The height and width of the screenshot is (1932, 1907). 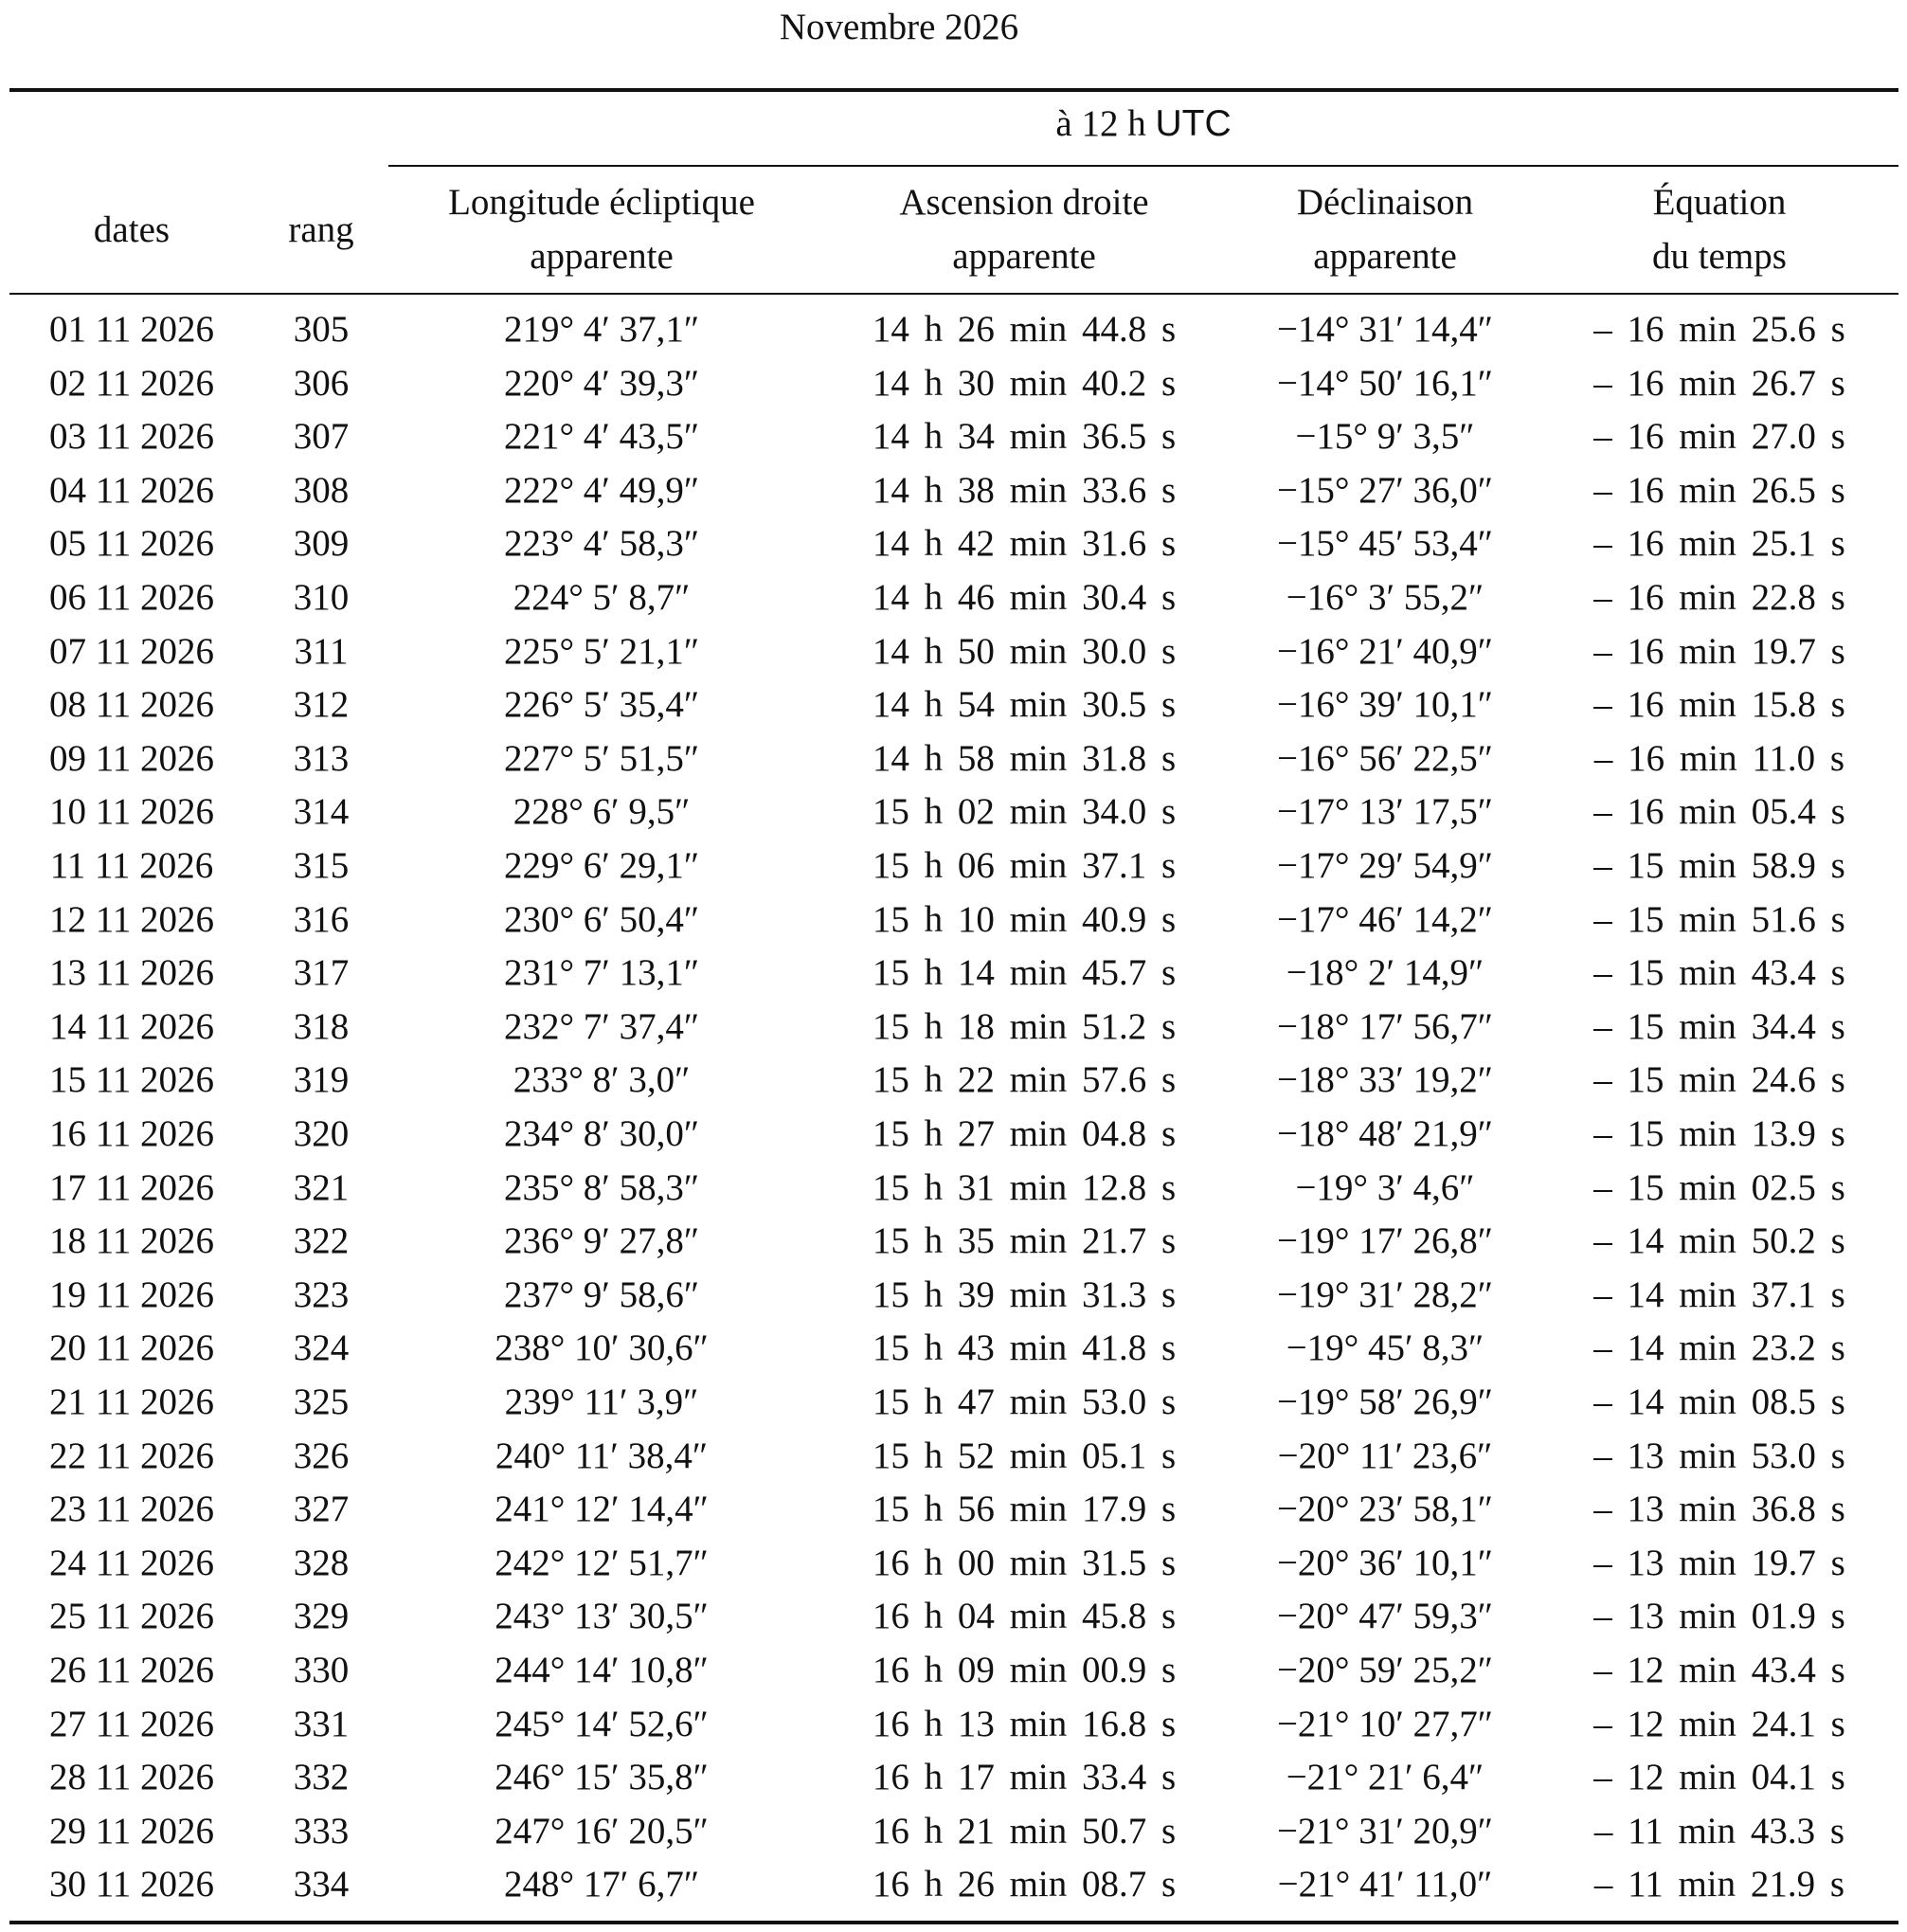 What do you see at coordinates (1385, 202) in the screenshot?
I see `header-declinaison-line1: Déclinaison` at bounding box center [1385, 202].